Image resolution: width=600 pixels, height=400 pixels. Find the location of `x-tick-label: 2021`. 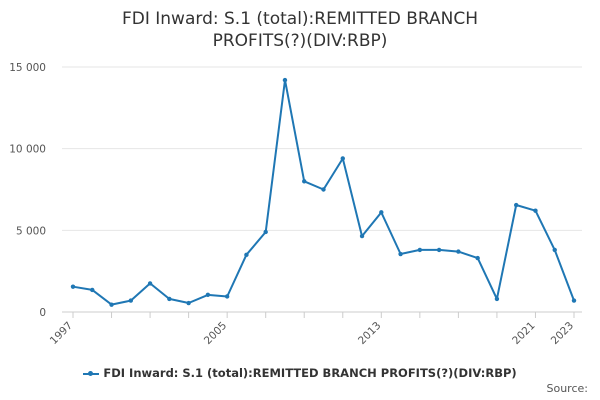

x-tick-label: 2021 is located at coordinates (523, 333).